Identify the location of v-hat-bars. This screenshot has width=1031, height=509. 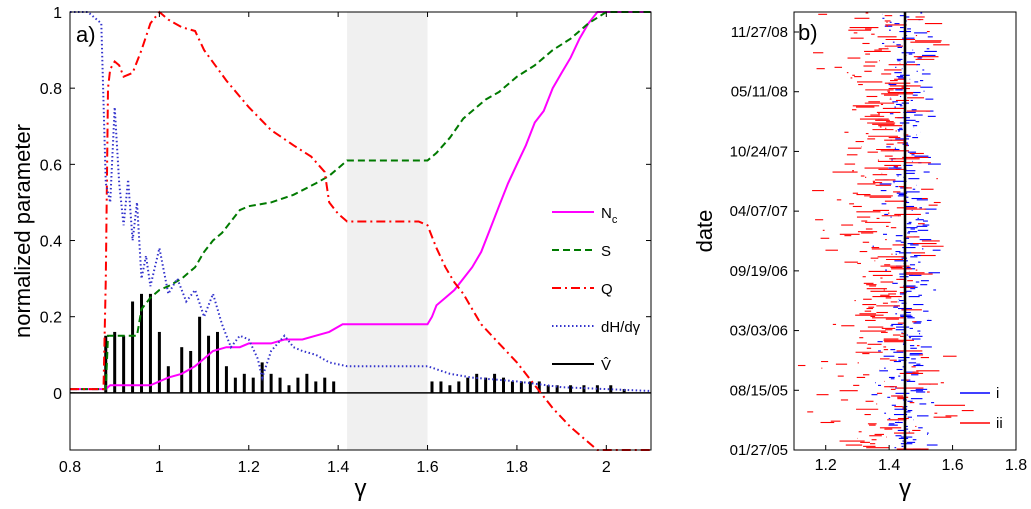
(365, 343).